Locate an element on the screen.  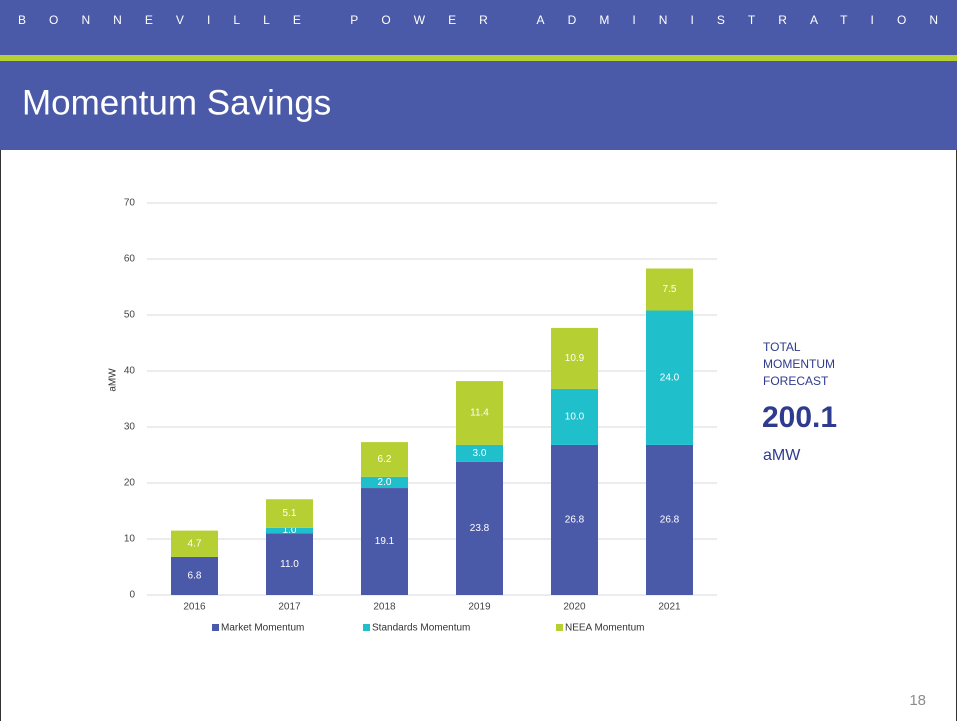
x-tick-label: 2016 is located at coordinates (194, 607).